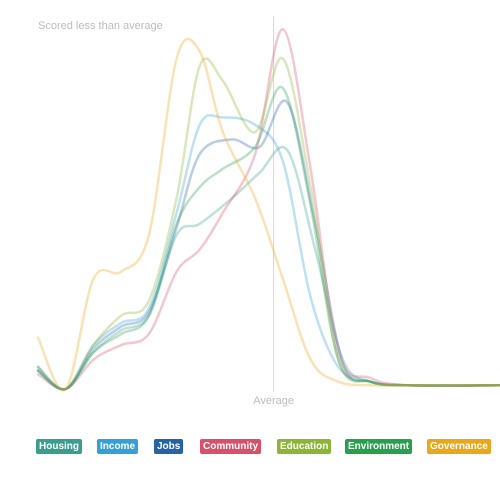  I want to click on legend-item-governance: Governance, so click(459, 446).